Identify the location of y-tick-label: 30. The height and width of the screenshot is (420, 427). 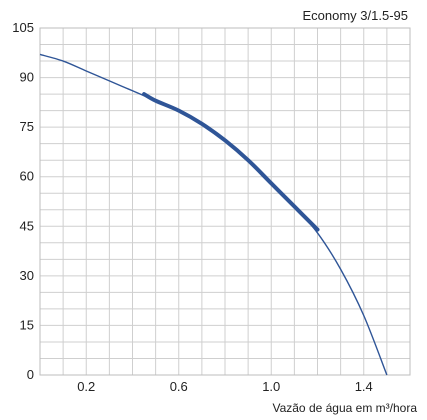
(27, 275).